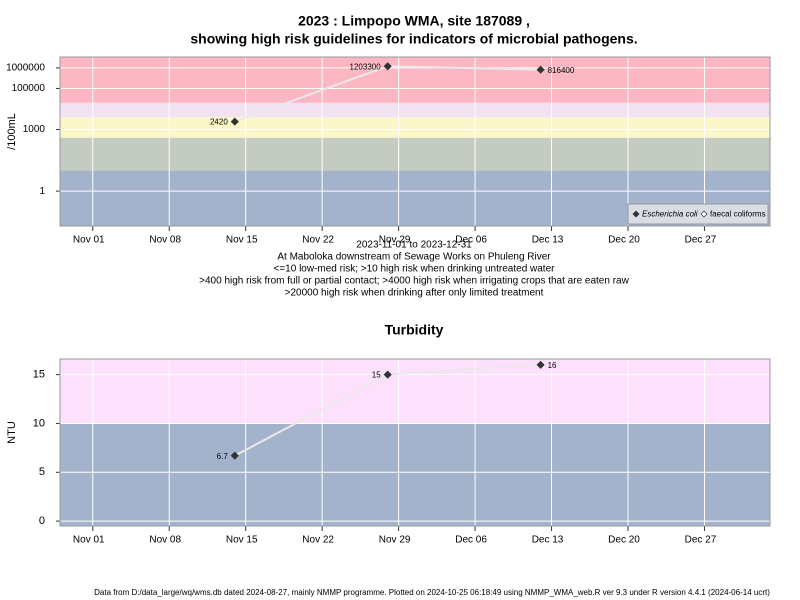 This screenshot has width=800, height=600. I want to click on chart-title: Turbidity, so click(414, 330).